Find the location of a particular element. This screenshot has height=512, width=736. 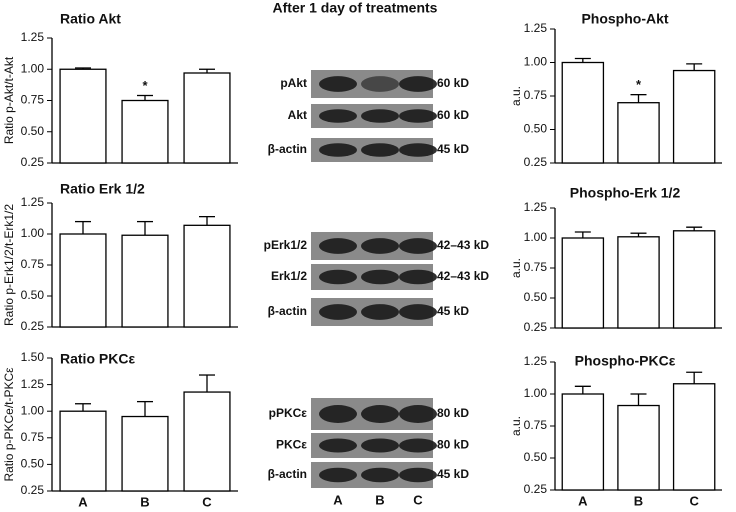

chart-title: Ratio Akt is located at coordinates (90, 19).